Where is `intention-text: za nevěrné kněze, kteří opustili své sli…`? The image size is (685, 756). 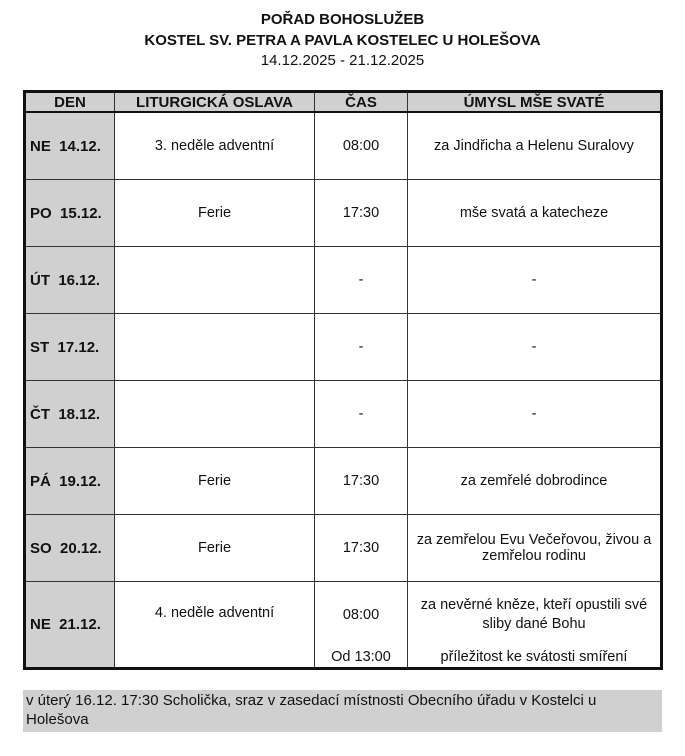
intention-text: za nevěrné kněze, kteří opustili své sli… is located at coordinates (534, 614).